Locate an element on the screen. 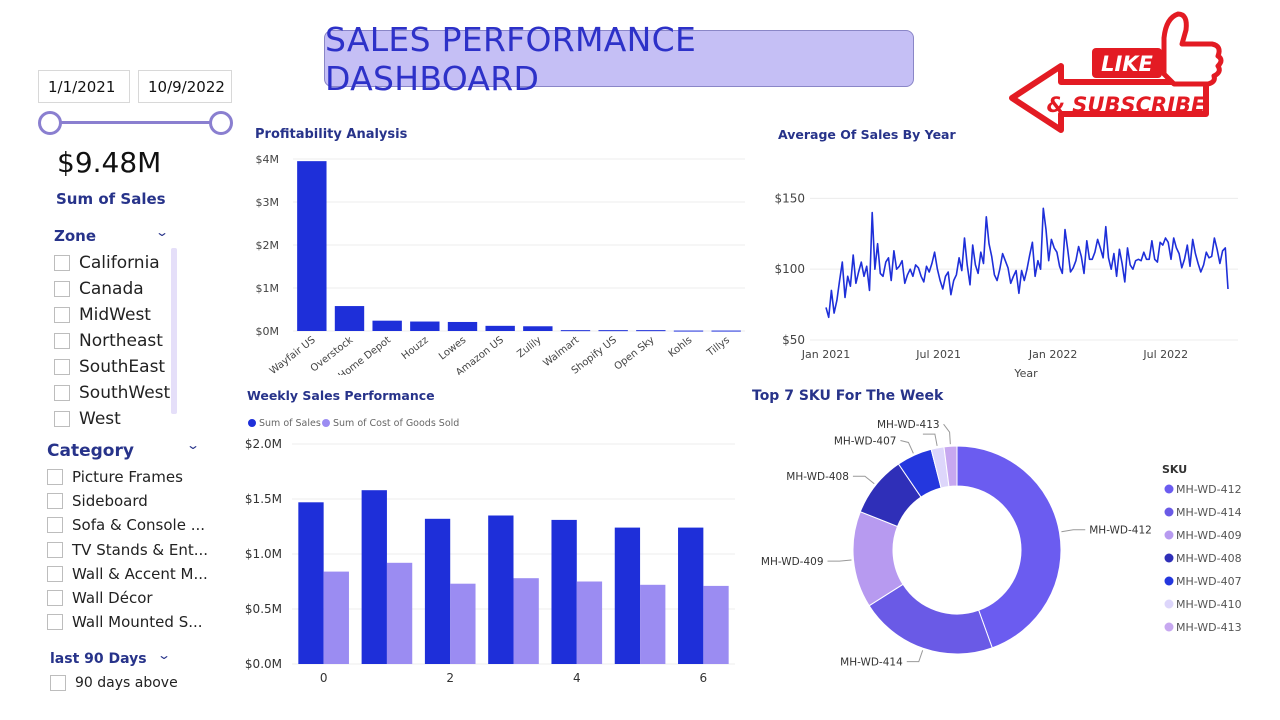  end-date-input: 10/9/2022 is located at coordinates (185, 86).